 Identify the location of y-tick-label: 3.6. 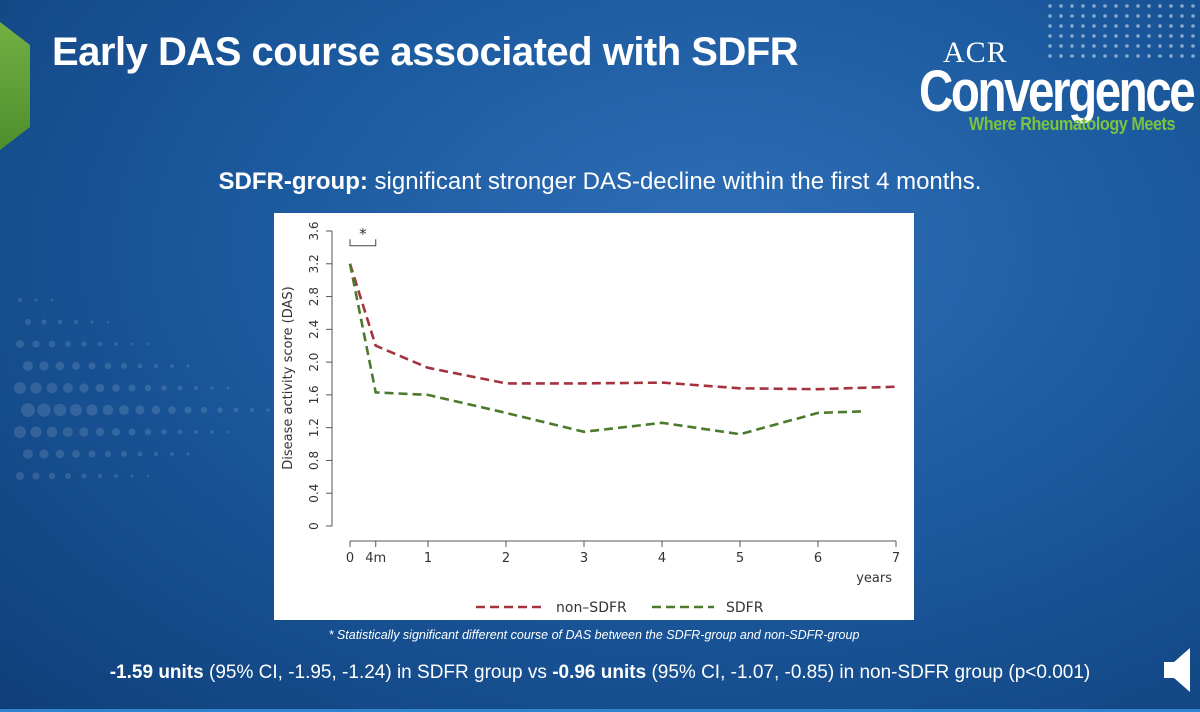
(314, 230).